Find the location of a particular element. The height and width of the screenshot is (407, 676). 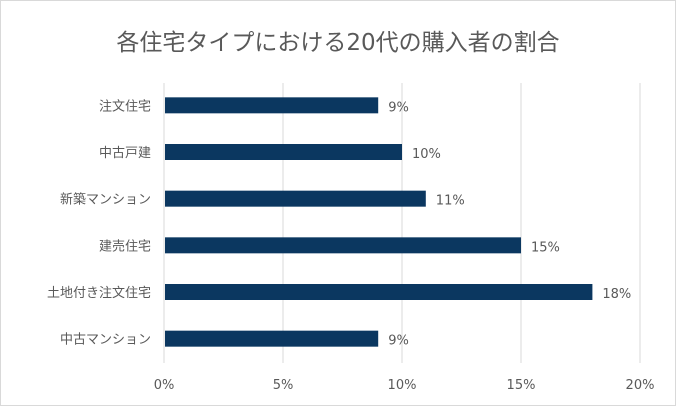

category-label: 注文住宅 is located at coordinates (125, 106).